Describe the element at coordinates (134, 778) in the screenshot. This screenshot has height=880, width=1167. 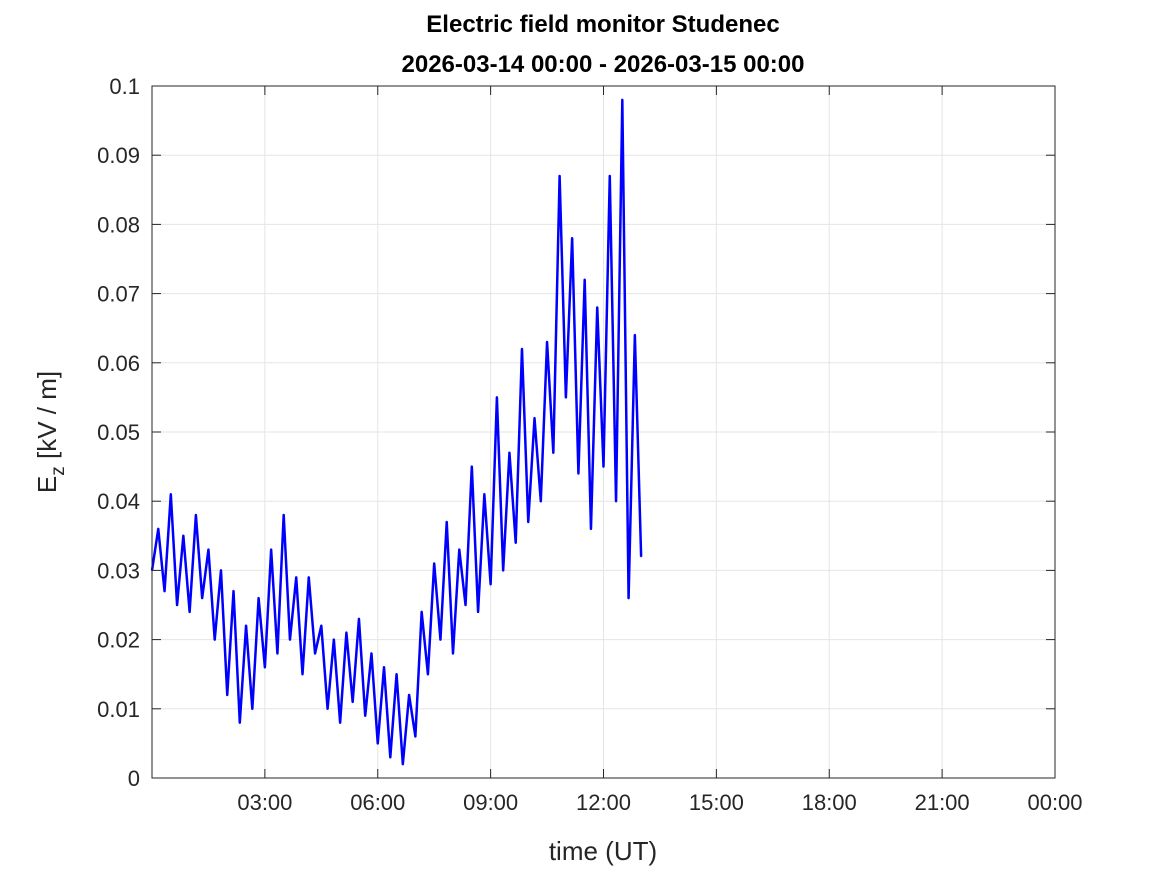
I see `y-tick-label: 0` at that location.